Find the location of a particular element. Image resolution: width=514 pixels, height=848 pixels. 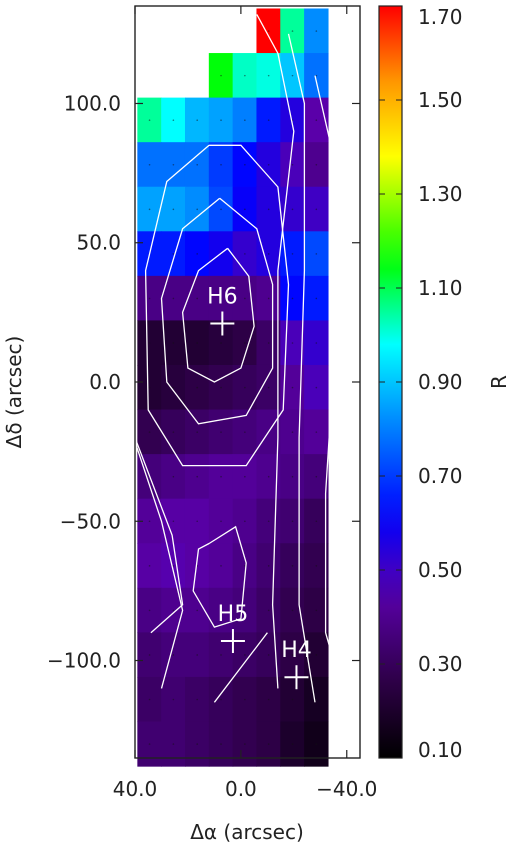

source-label: H4 is located at coordinates (296, 650).